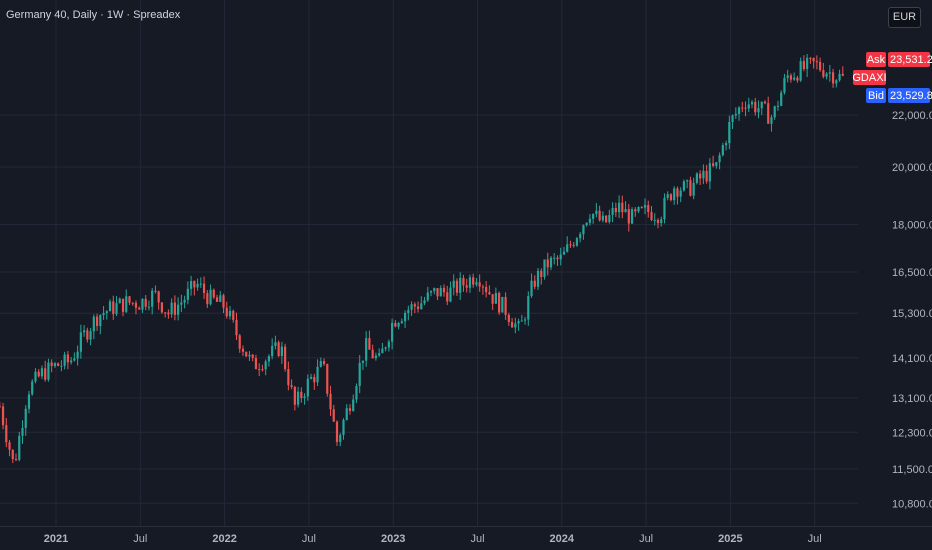 The image size is (932, 550). What do you see at coordinates (912, 168) in the screenshot?
I see `y-tick-label: 20,000.0` at bounding box center [912, 168].